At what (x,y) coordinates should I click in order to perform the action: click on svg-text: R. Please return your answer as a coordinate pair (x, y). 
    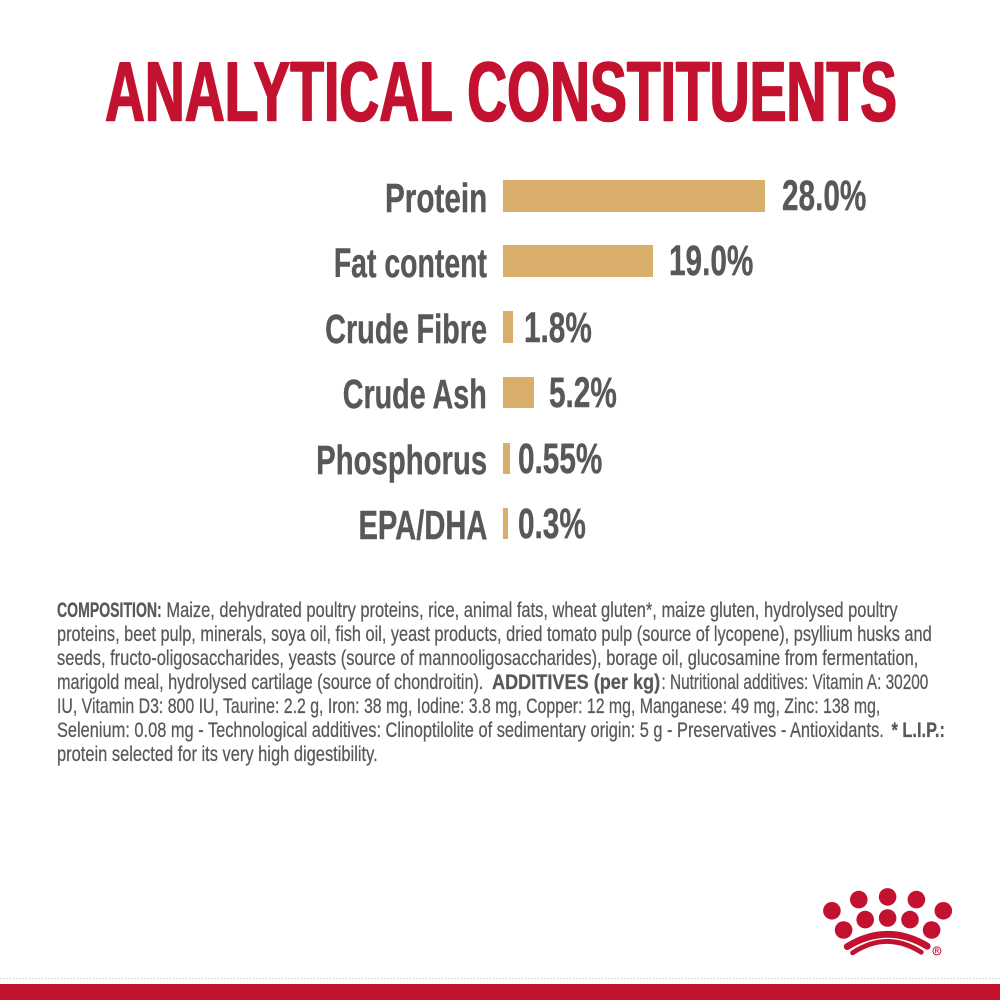
    Looking at the image, I should click on (937, 952).